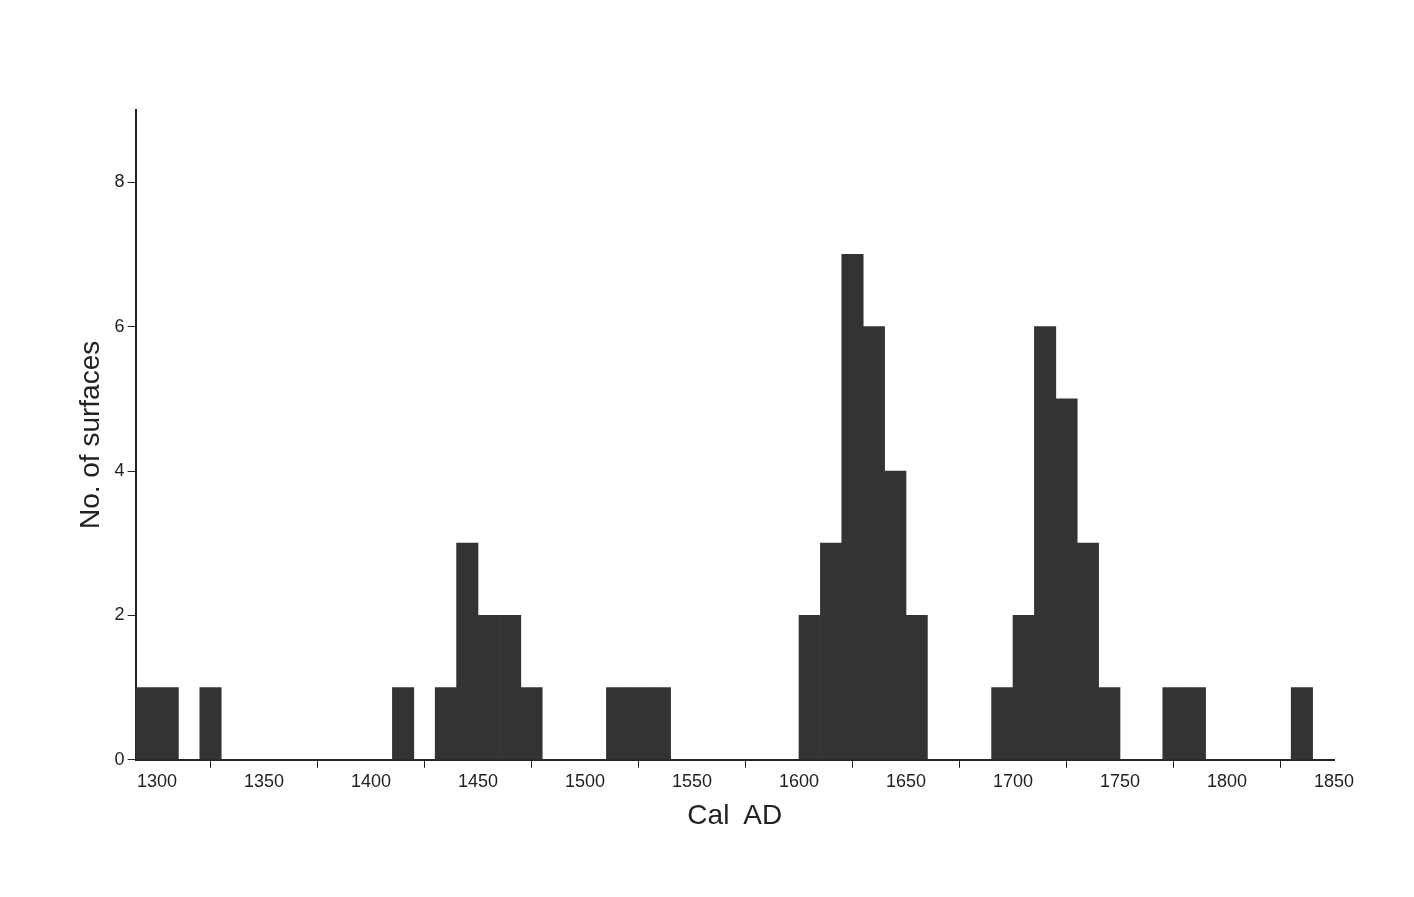 This screenshot has height=897, width=1414. I want to click on y-tick-label: 0, so click(119, 758).